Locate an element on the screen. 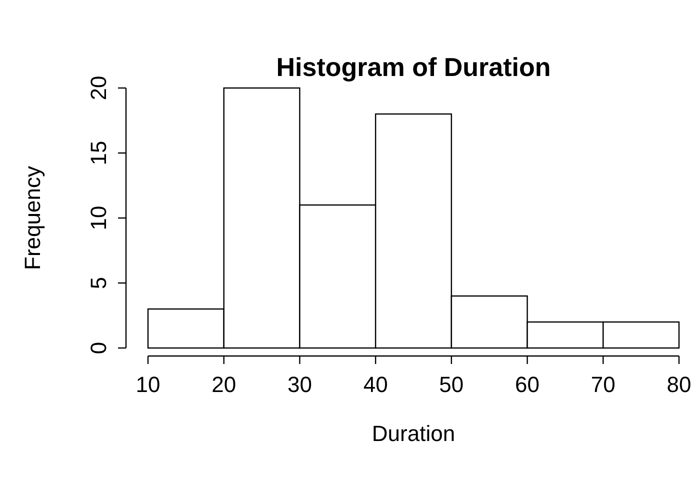 The width and height of the screenshot is (696, 477). x-tick-label: 60 is located at coordinates (527, 384).